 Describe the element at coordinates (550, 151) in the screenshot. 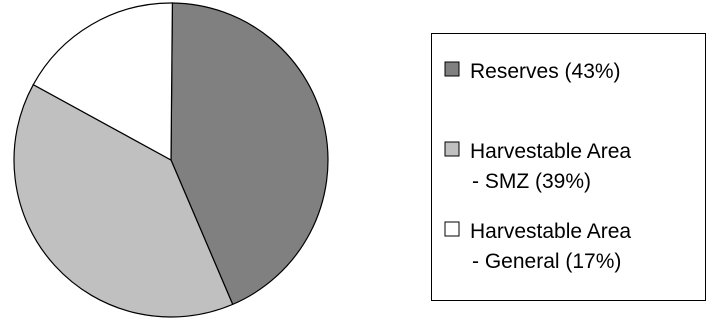

I see `legend-label-1-line-0: Harvestable Area` at that location.